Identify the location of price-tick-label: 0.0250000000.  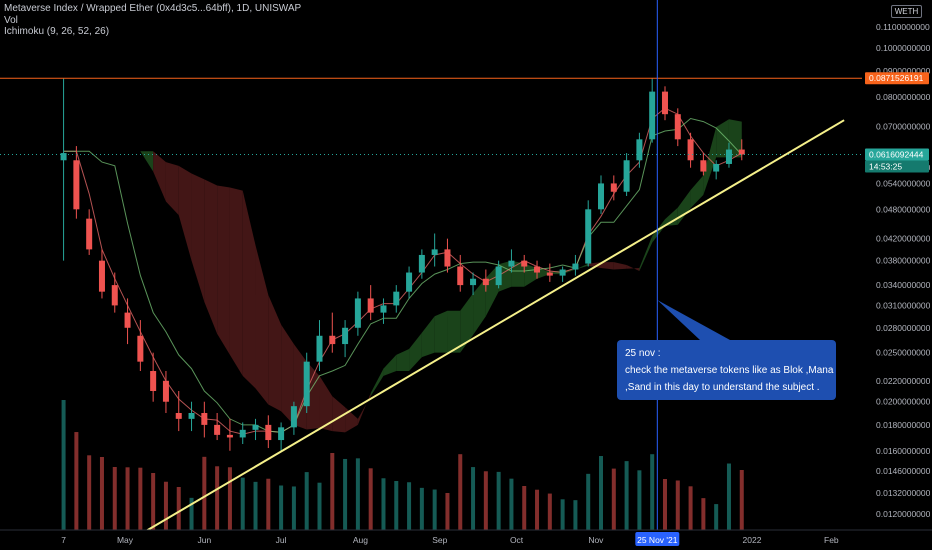
(903, 353).